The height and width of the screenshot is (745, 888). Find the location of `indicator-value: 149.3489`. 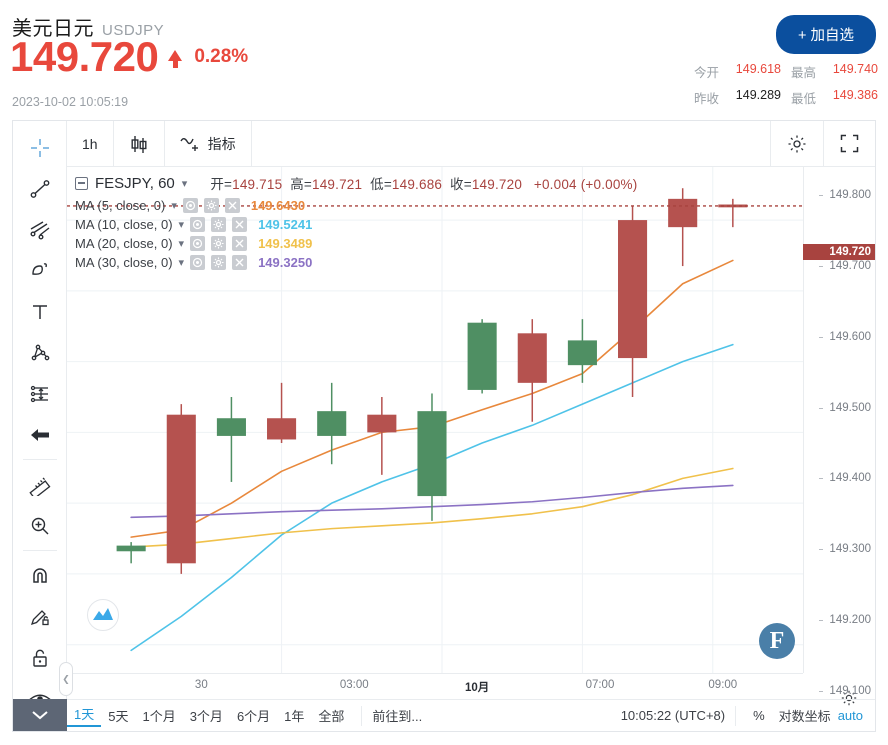

indicator-value: 149.3489 is located at coordinates (285, 243).